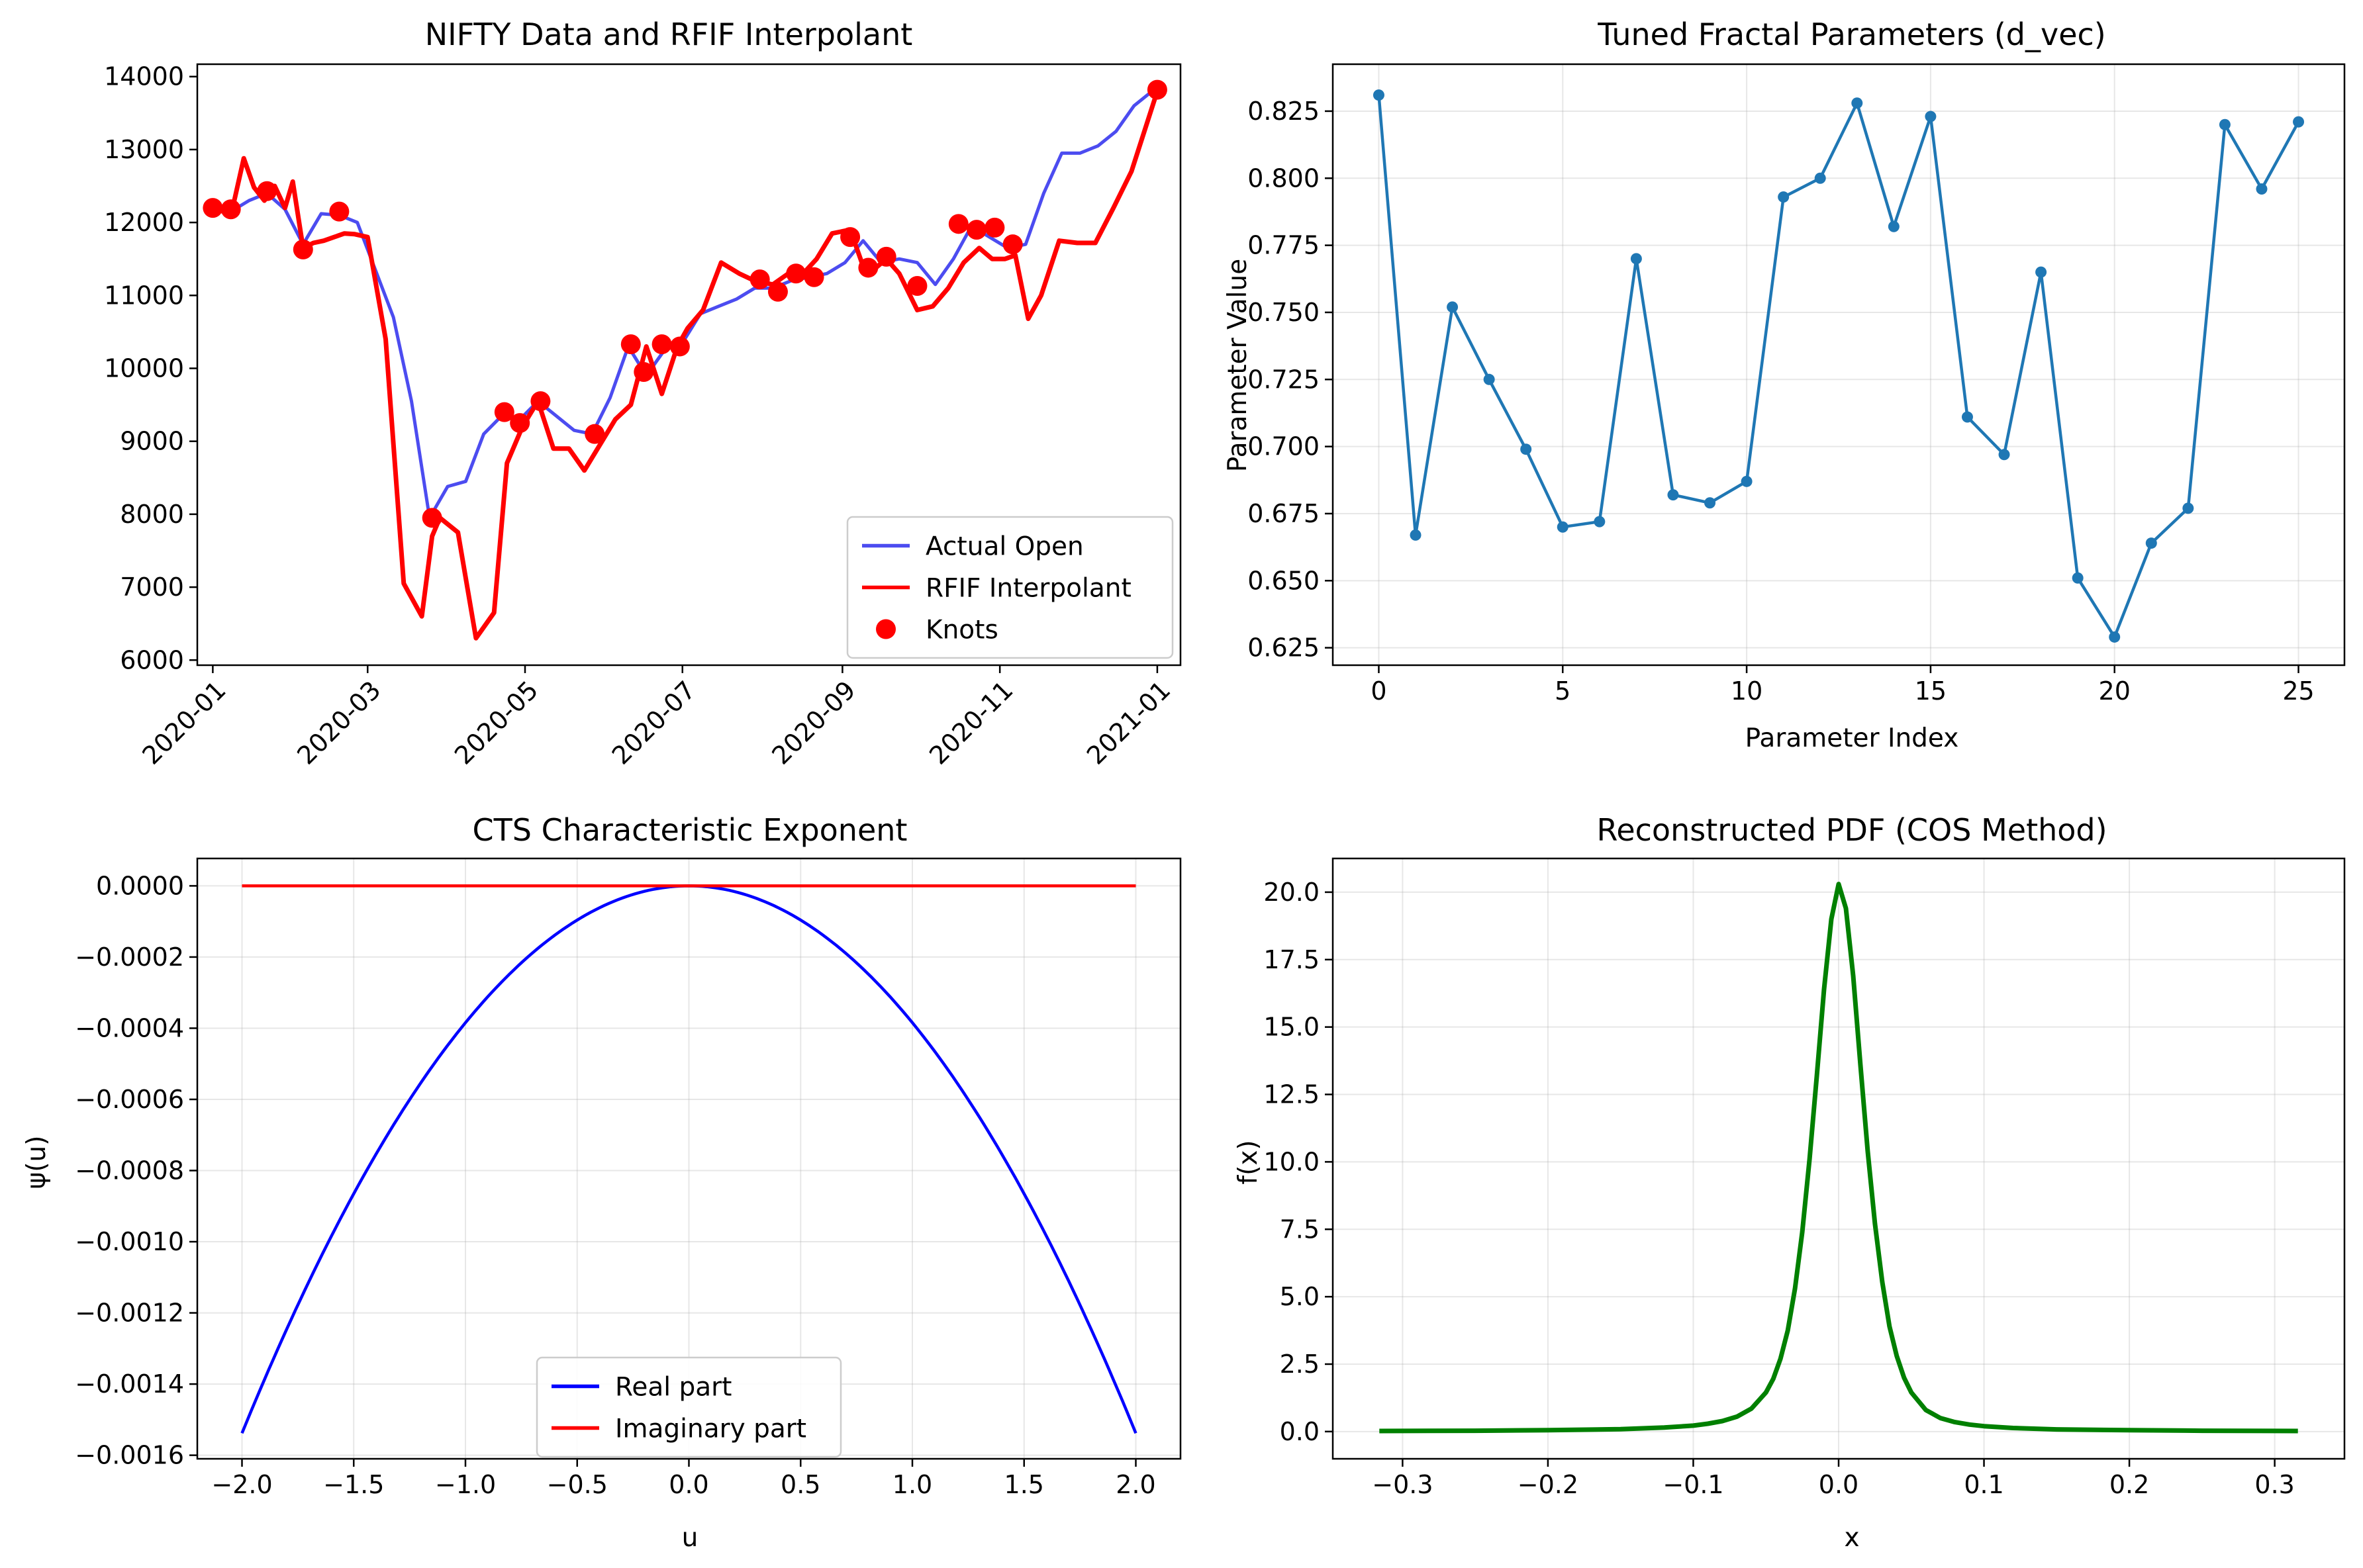 The image size is (2363, 1568). Describe the element at coordinates (1291, 959) in the screenshot. I see `y-tick-label: 17.5` at that location.